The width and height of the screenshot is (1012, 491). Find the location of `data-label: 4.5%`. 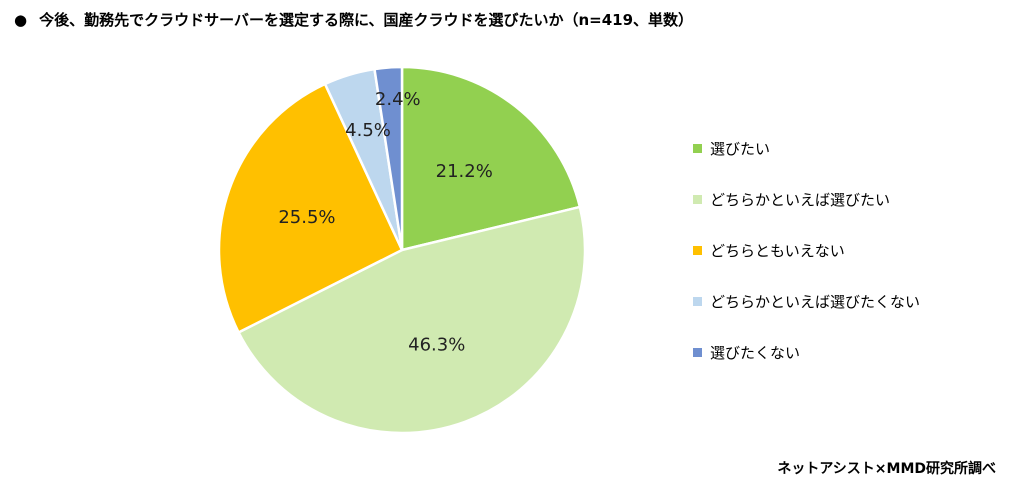

data-label: 4.5% is located at coordinates (368, 130).